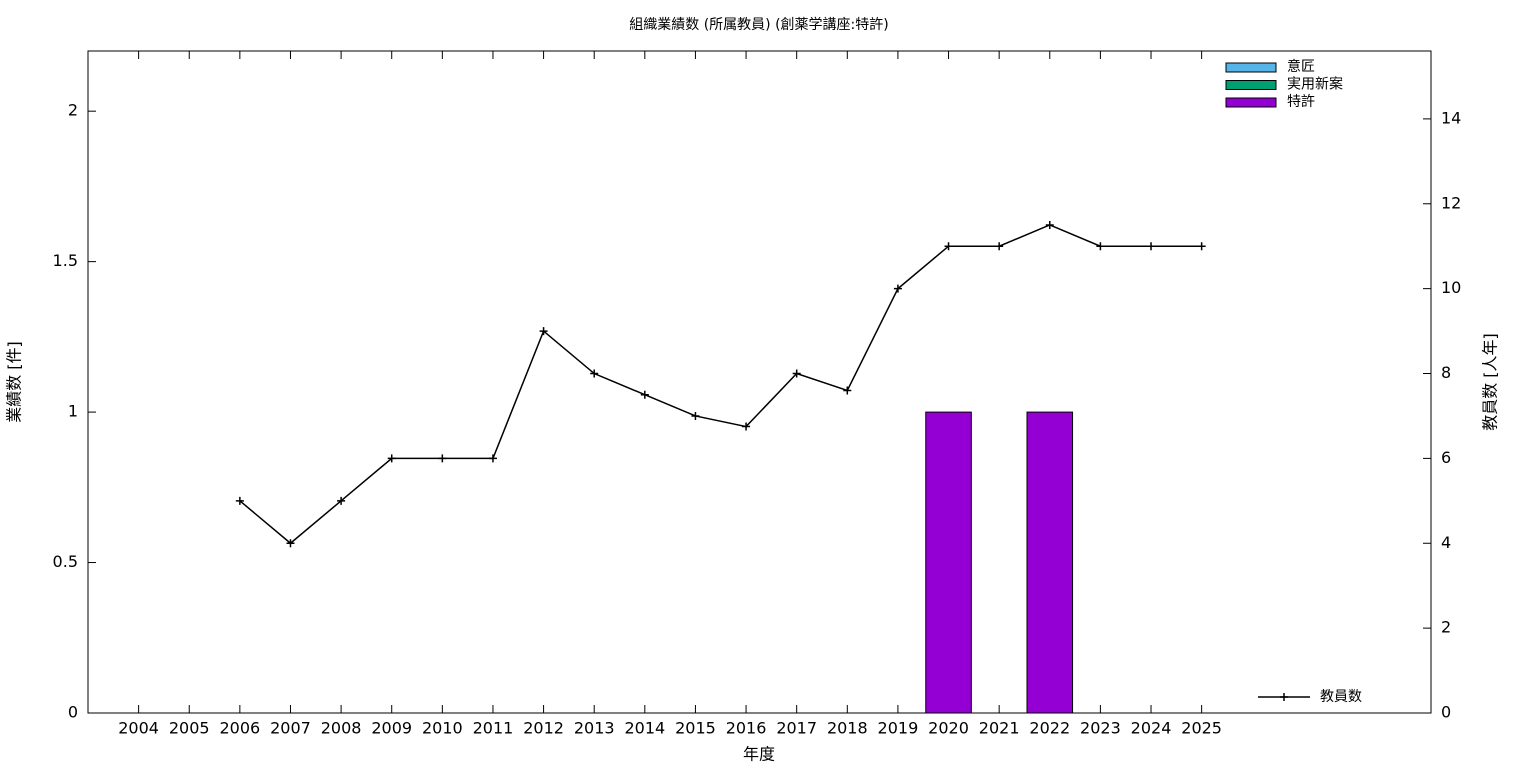 The image size is (1536, 768). Describe the element at coordinates (240, 728) in the screenshot. I see `x-tick-label: 2006` at that location.